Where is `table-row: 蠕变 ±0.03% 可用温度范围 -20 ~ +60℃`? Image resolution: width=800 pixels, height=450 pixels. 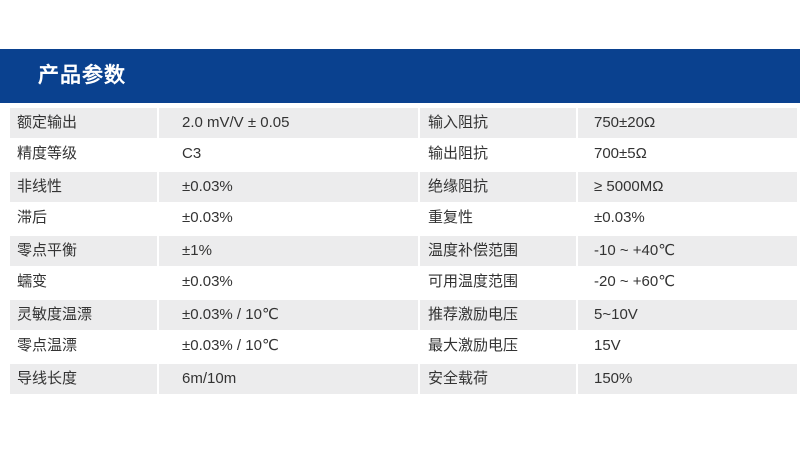 table-row: 蠕变 ±0.03% 可用温度范围 -20 ~ +60℃ is located at coordinates (403, 282).